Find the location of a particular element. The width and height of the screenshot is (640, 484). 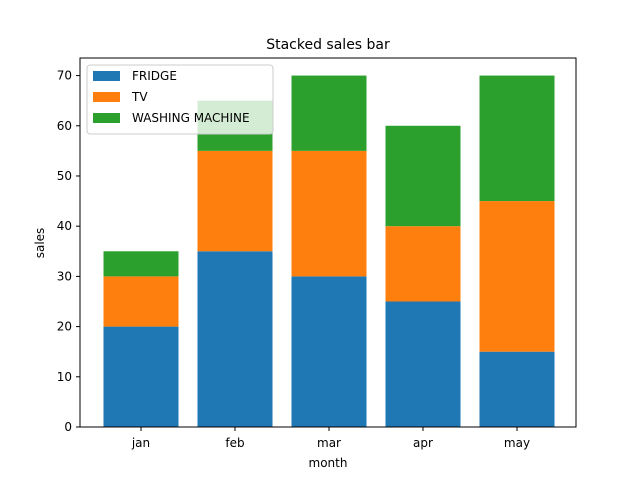

bar-fridge-mar is located at coordinates (329, 351).